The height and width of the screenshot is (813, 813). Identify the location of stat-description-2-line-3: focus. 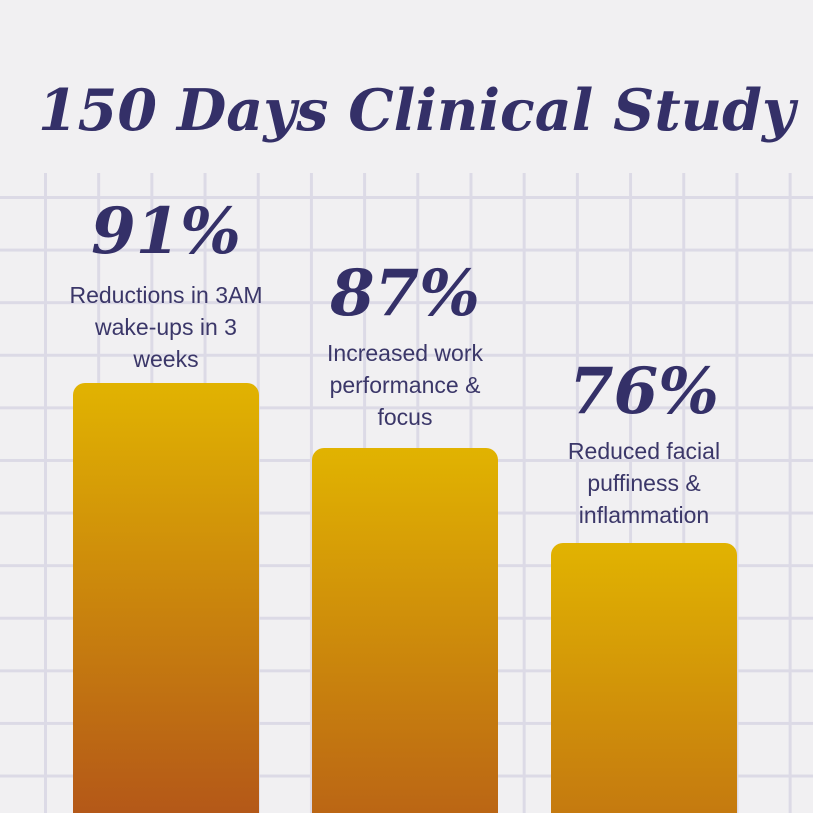
(405, 417).